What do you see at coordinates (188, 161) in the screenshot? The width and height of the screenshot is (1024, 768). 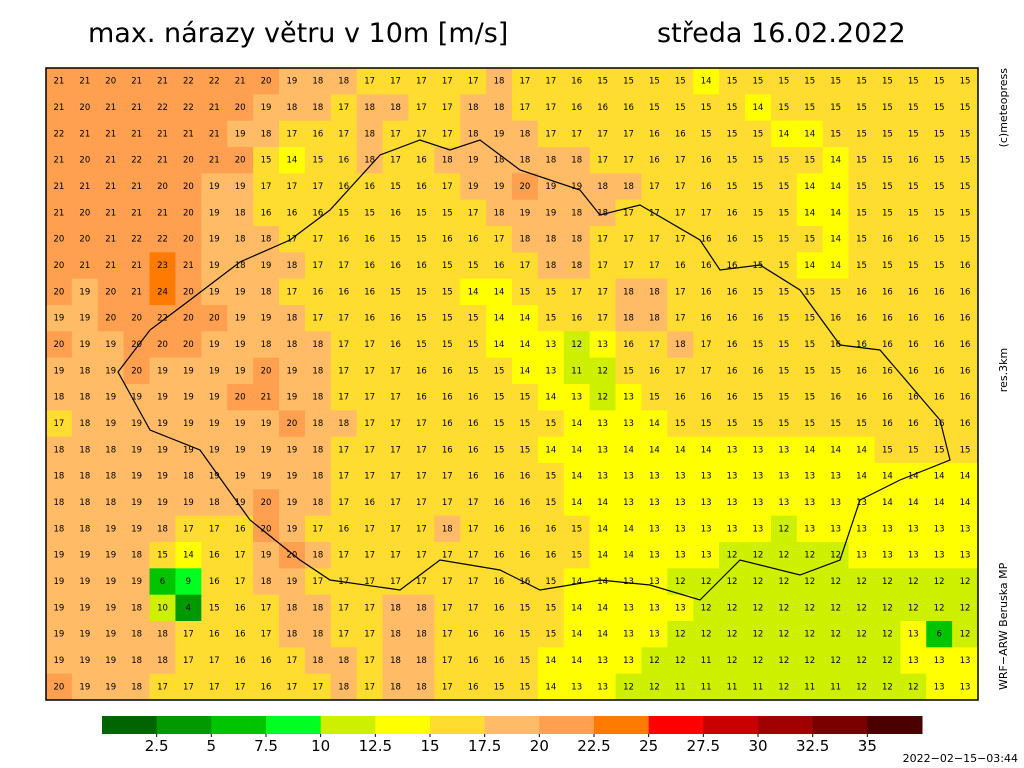 I see `grid-value: 20` at bounding box center [188, 161].